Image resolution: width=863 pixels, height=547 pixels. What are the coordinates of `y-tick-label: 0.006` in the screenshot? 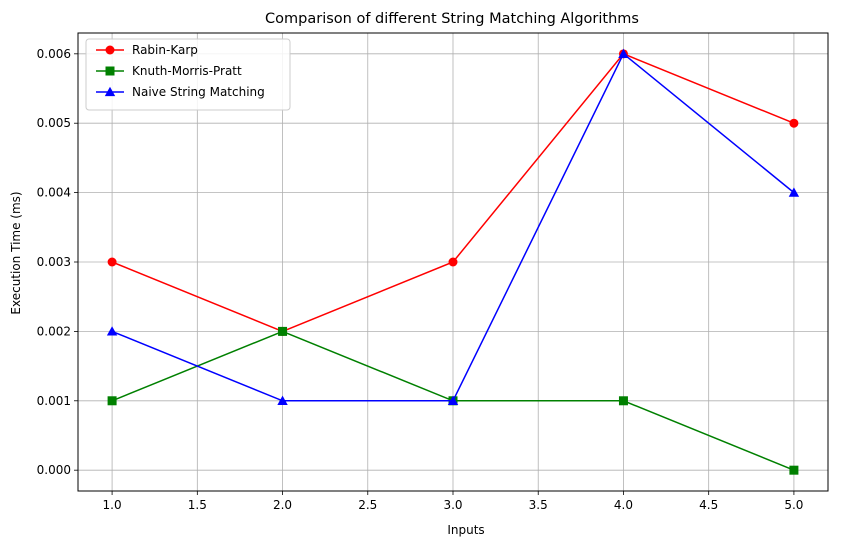 It's located at (54, 54).